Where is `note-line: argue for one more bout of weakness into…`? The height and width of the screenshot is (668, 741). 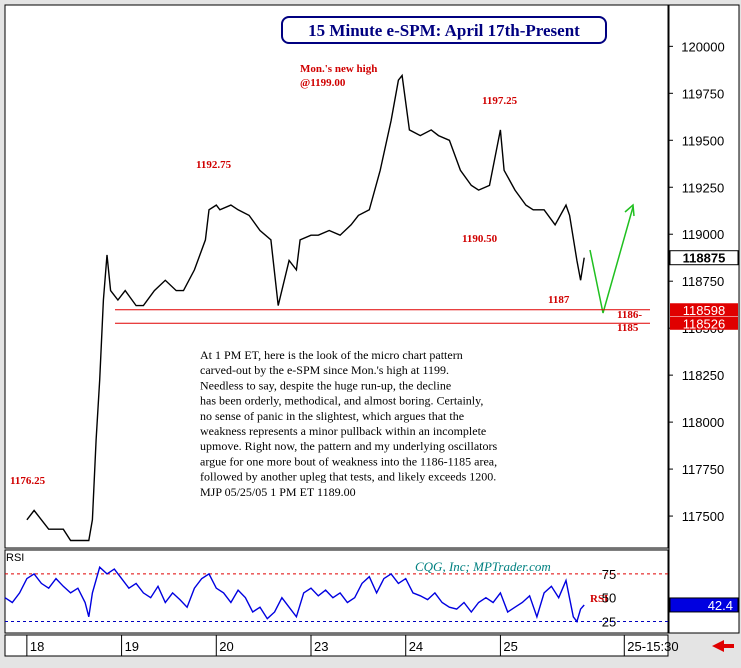 note-line: argue for one more bout of weakness into… is located at coordinates (348, 461).